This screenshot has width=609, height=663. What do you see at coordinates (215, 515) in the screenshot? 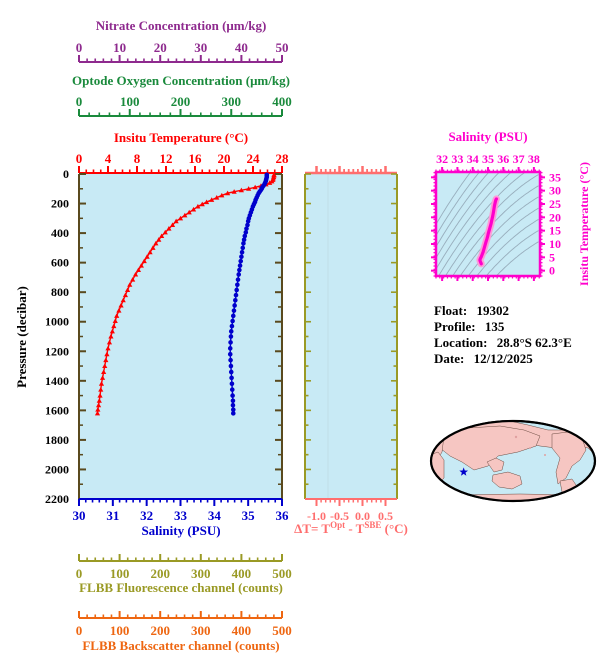
I see `axis-tick-label: 34` at bounding box center [215, 515].